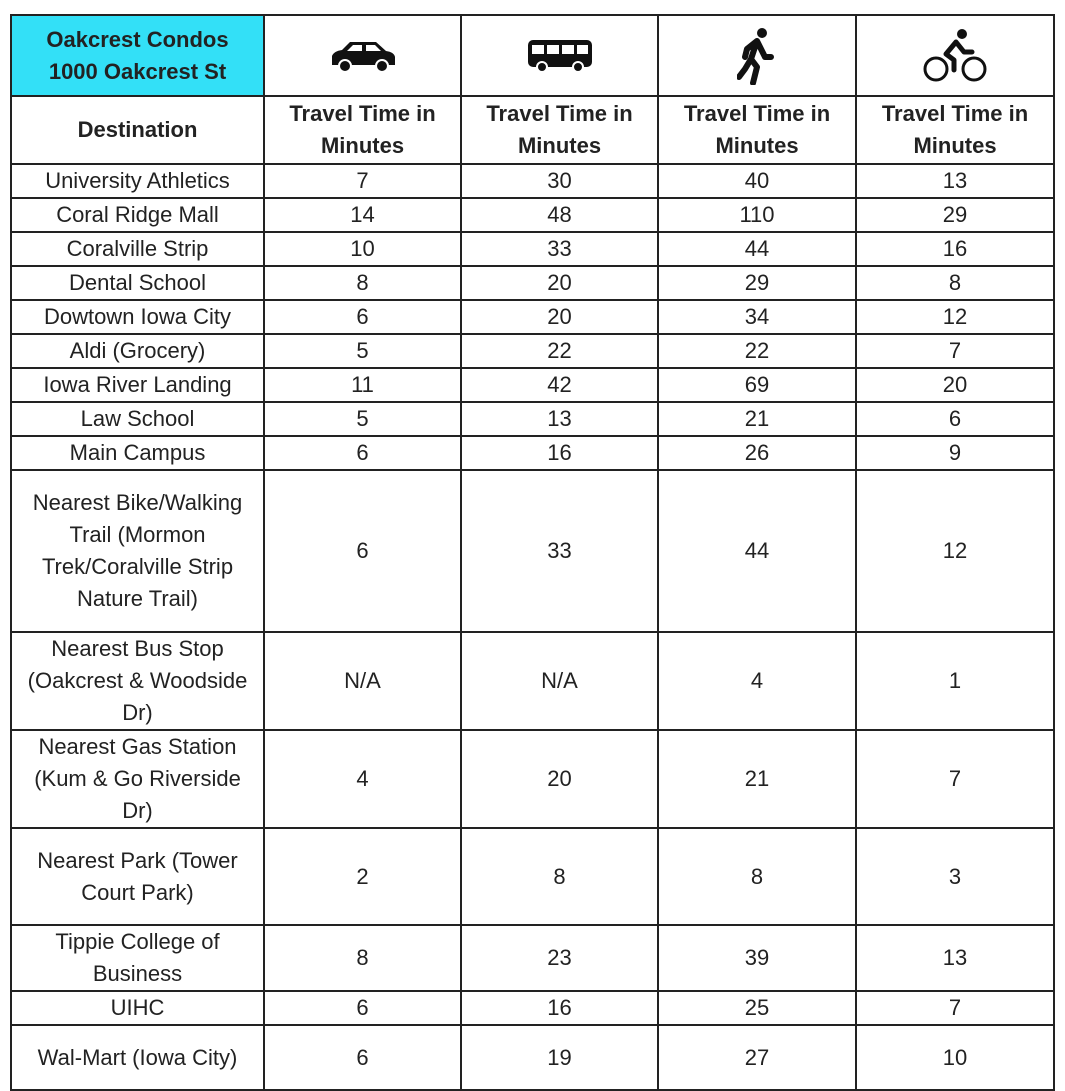 This screenshot has height=1091, width=1065. I want to click on time-cell: 34, so click(757, 317).